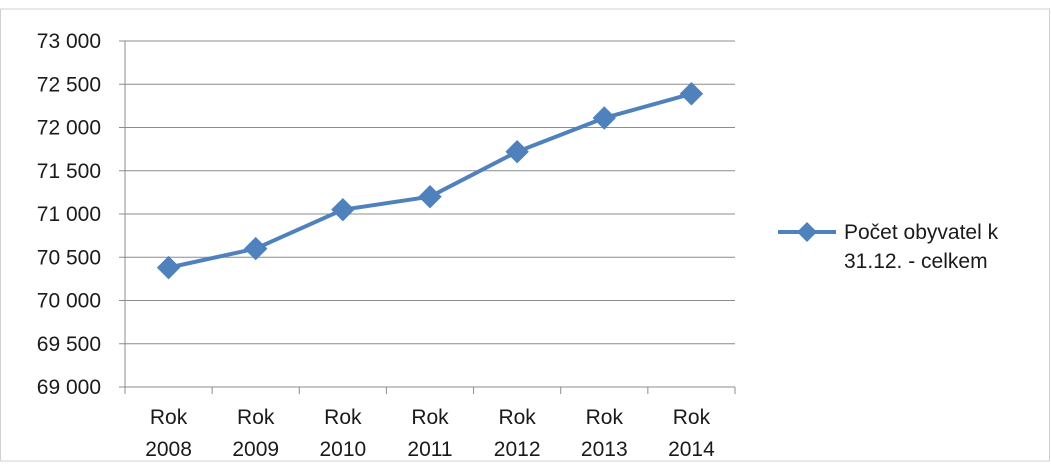  What do you see at coordinates (69, 128) in the screenshot?
I see `y-tick-label: 72 000` at bounding box center [69, 128].